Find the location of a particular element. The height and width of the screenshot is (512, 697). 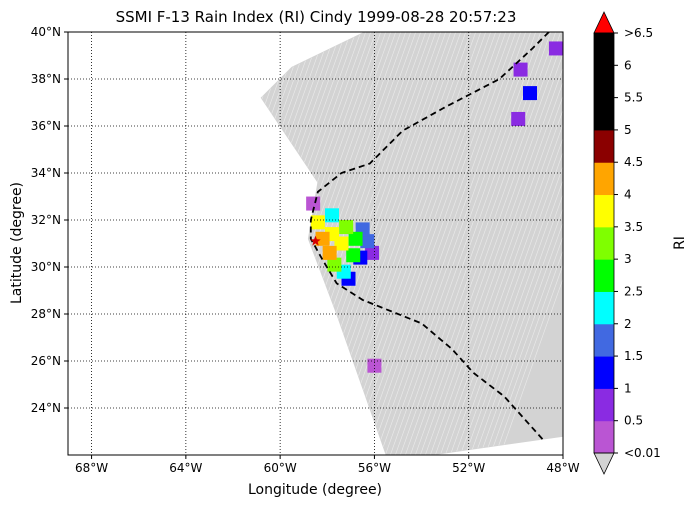

y-tick-label: 40°N is located at coordinates (46, 32).